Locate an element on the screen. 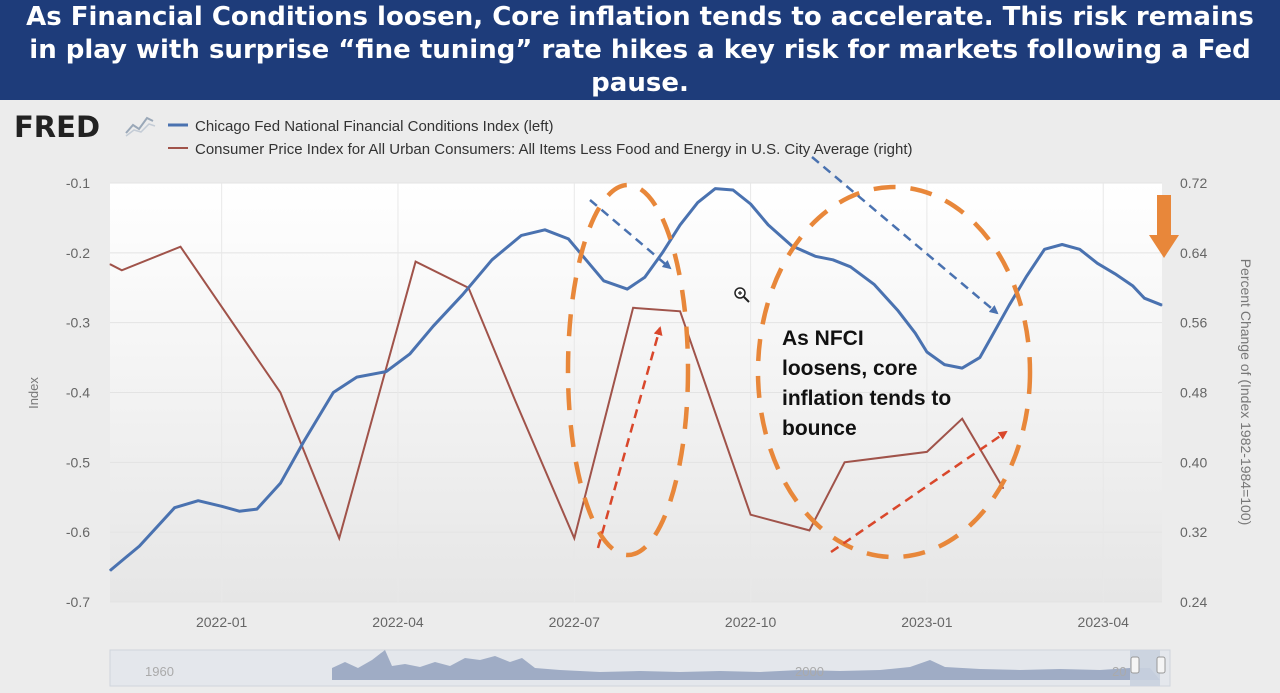 This screenshot has height=693, width=1280. right-tick-label: 0.24 is located at coordinates (1193, 602).